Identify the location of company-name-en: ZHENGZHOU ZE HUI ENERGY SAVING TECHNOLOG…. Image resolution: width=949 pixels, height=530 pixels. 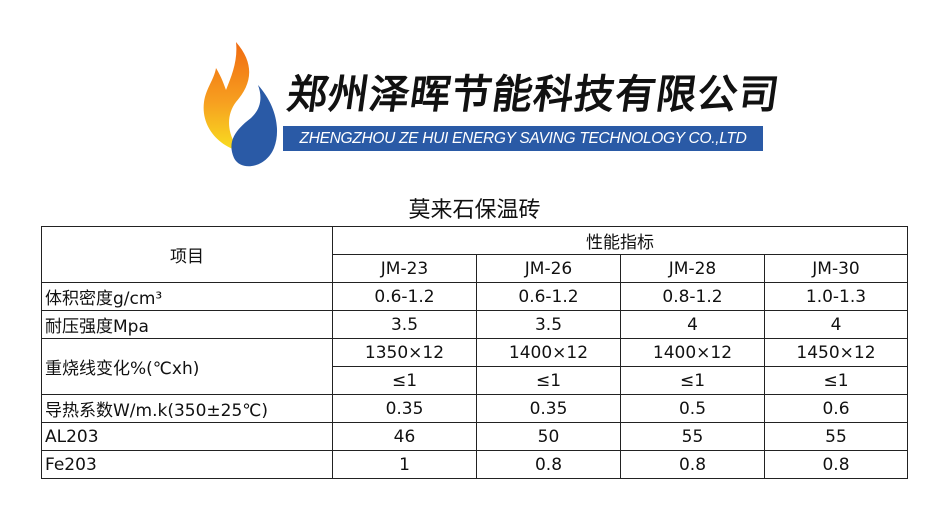
(523, 138).